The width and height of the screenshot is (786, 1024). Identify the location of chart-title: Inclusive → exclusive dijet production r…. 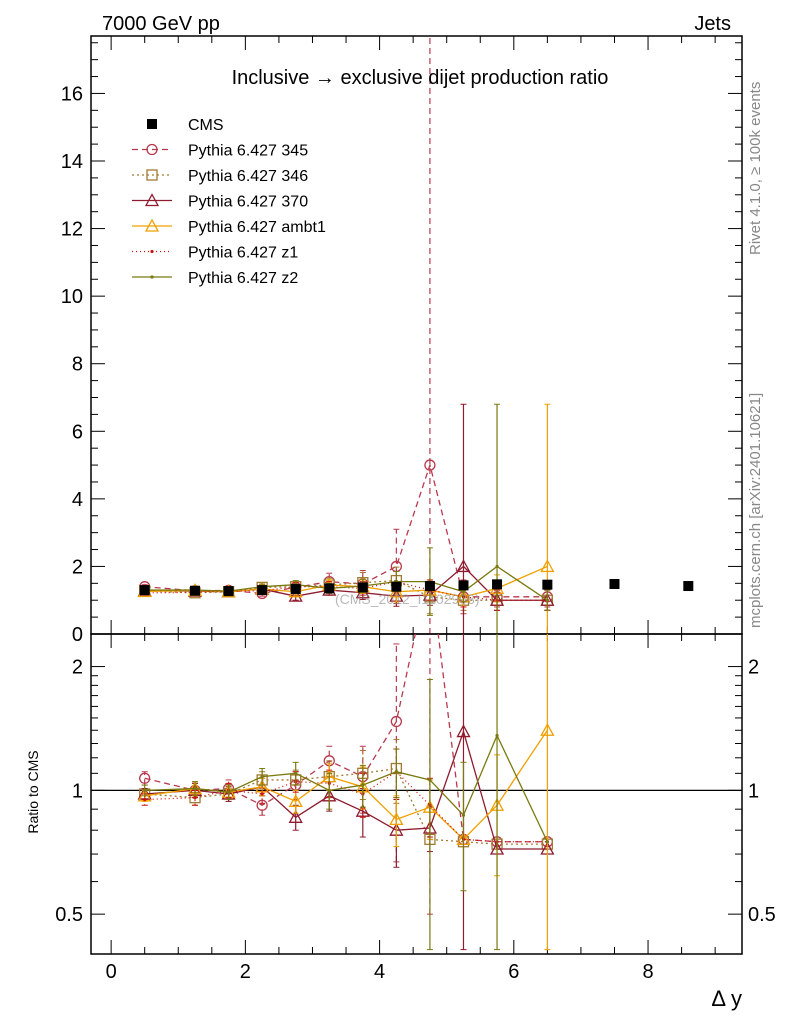
(420, 78).